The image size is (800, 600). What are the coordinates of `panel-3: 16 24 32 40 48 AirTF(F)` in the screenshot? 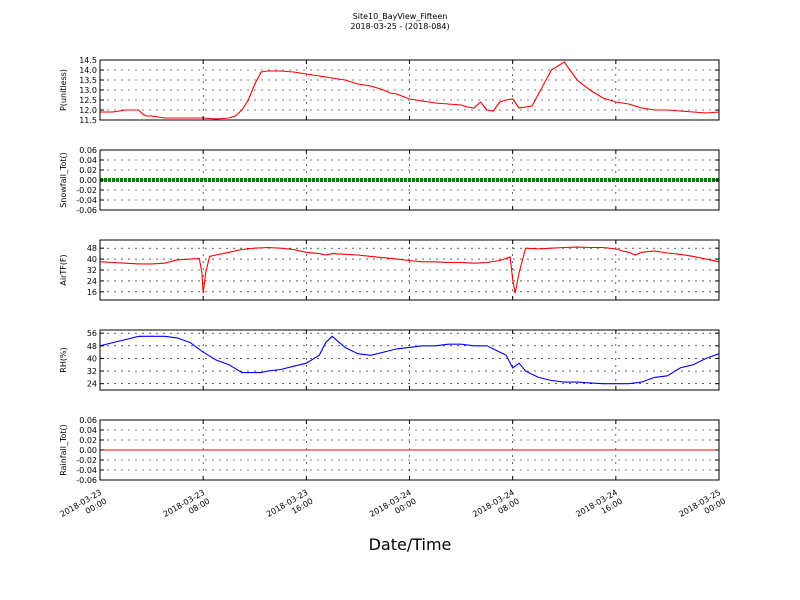 It's located at (389, 270).